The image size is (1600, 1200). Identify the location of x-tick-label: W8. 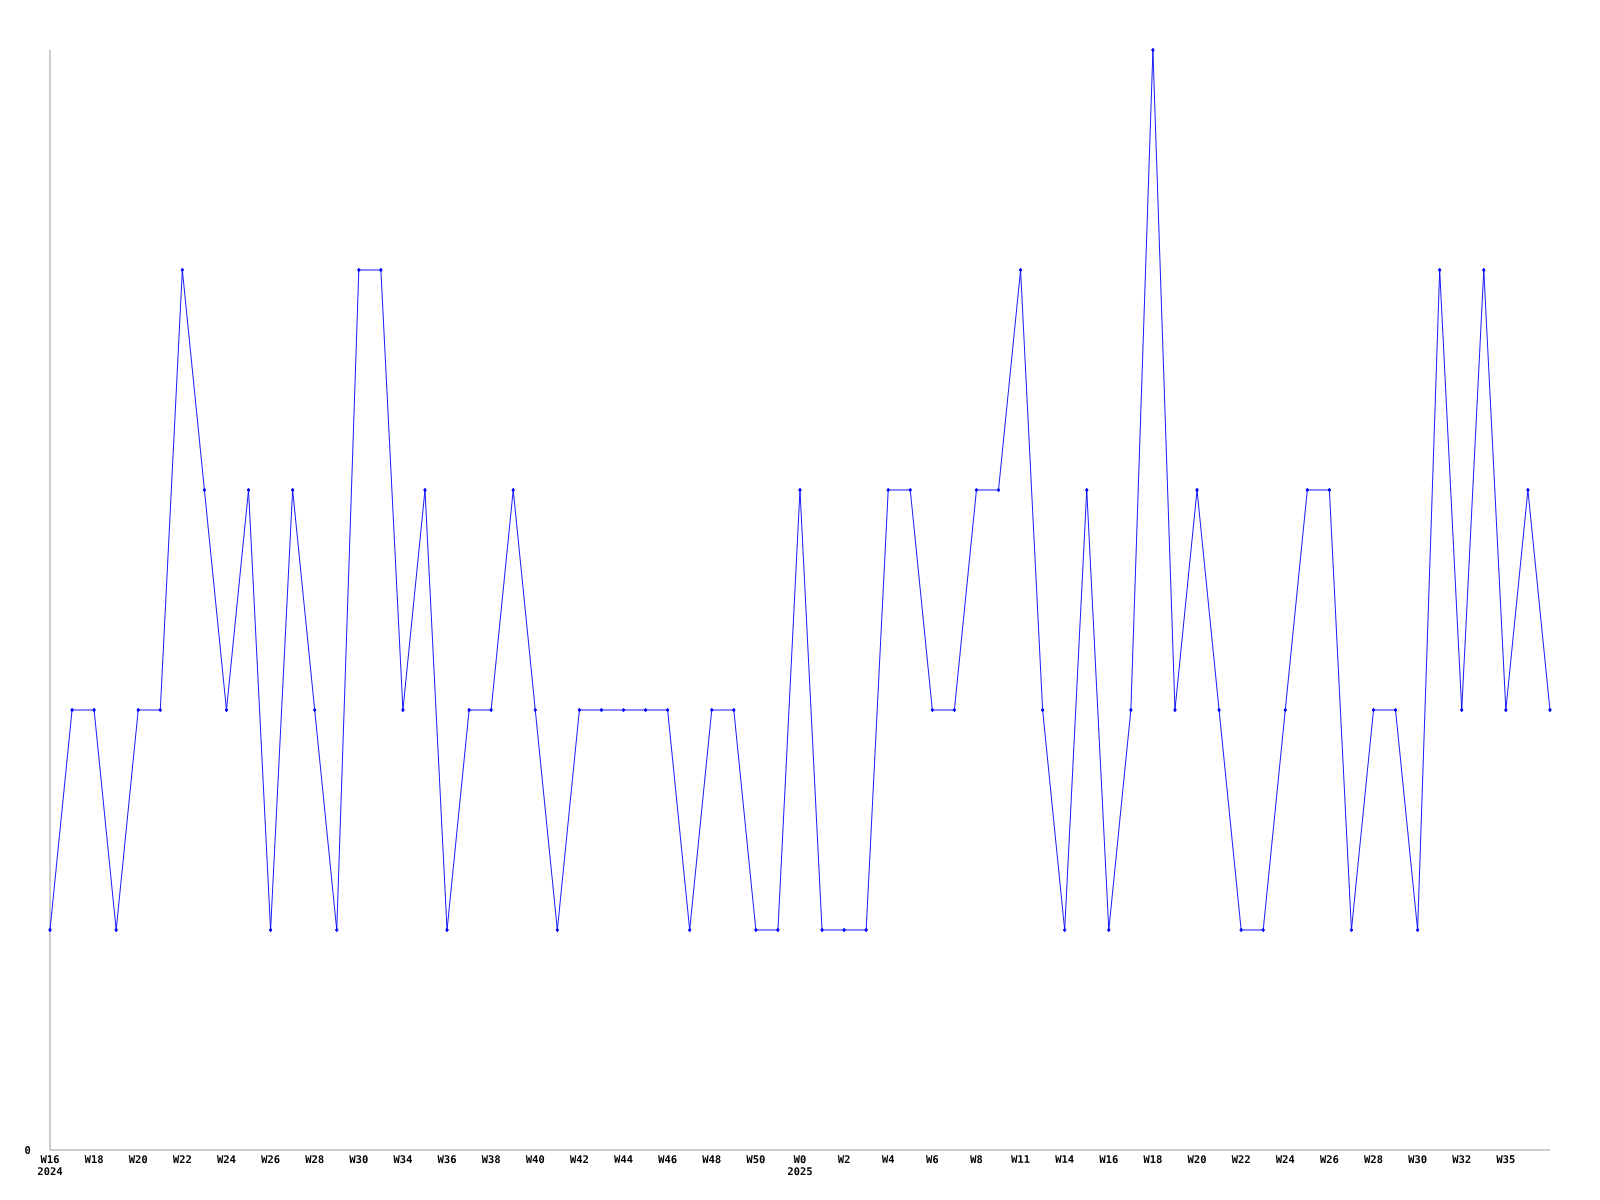
(976, 1159).